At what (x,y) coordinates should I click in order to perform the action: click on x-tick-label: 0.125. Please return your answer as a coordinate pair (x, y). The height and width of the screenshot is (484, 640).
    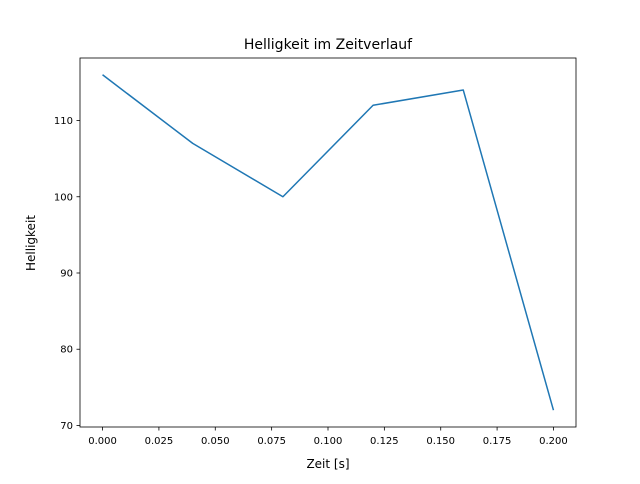
    Looking at the image, I should click on (384, 441).